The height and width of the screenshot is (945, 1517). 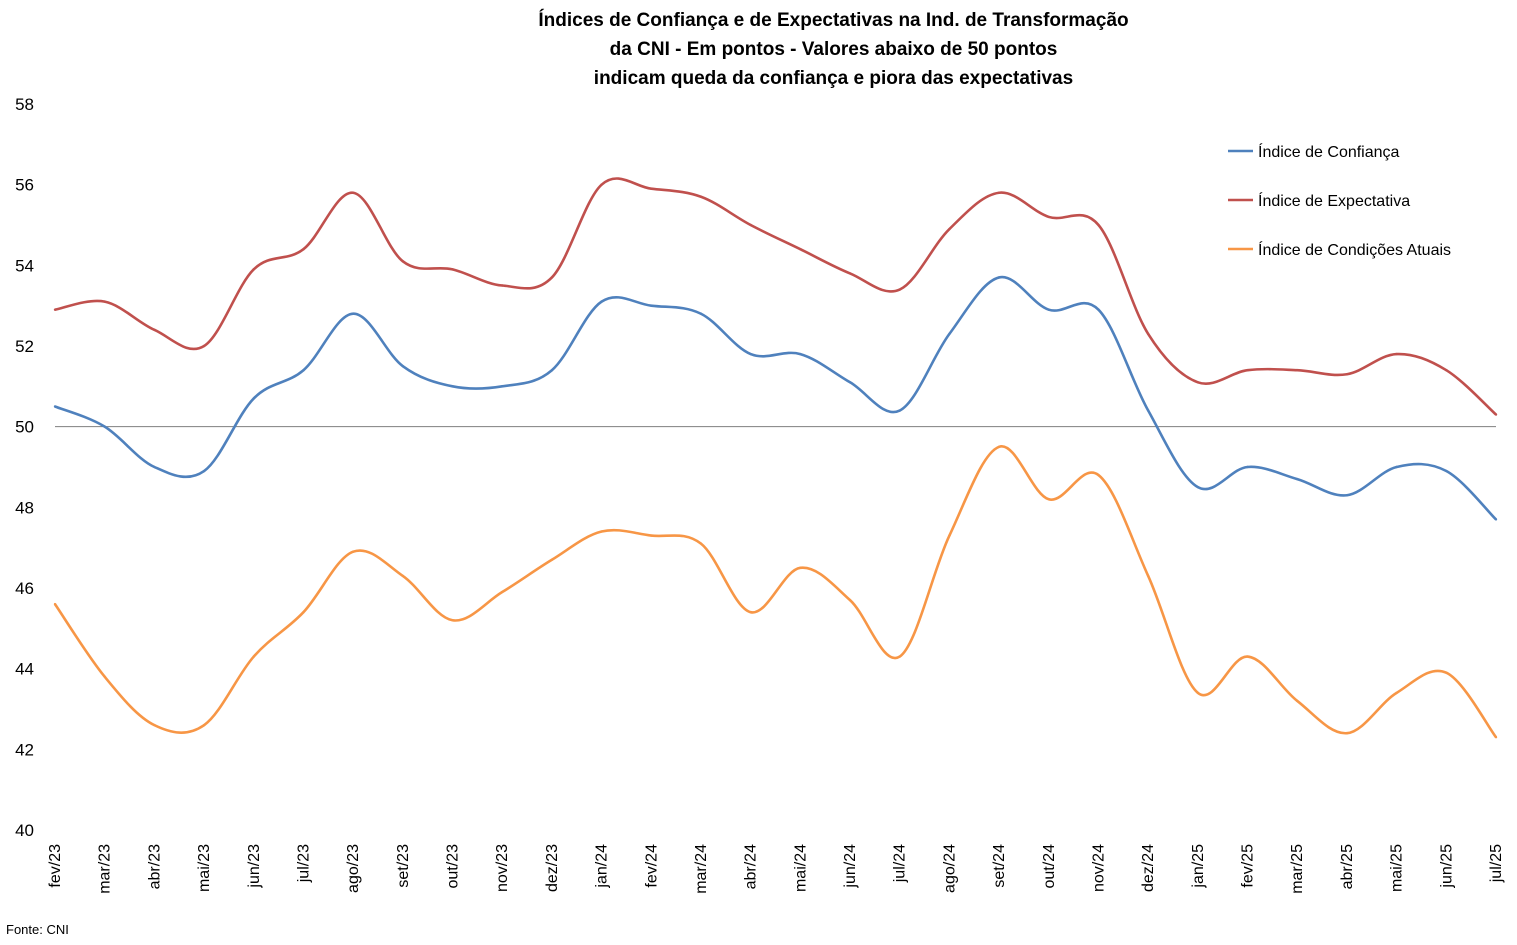 I want to click on x-tick-label: jun/23, so click(x=254, y=866).